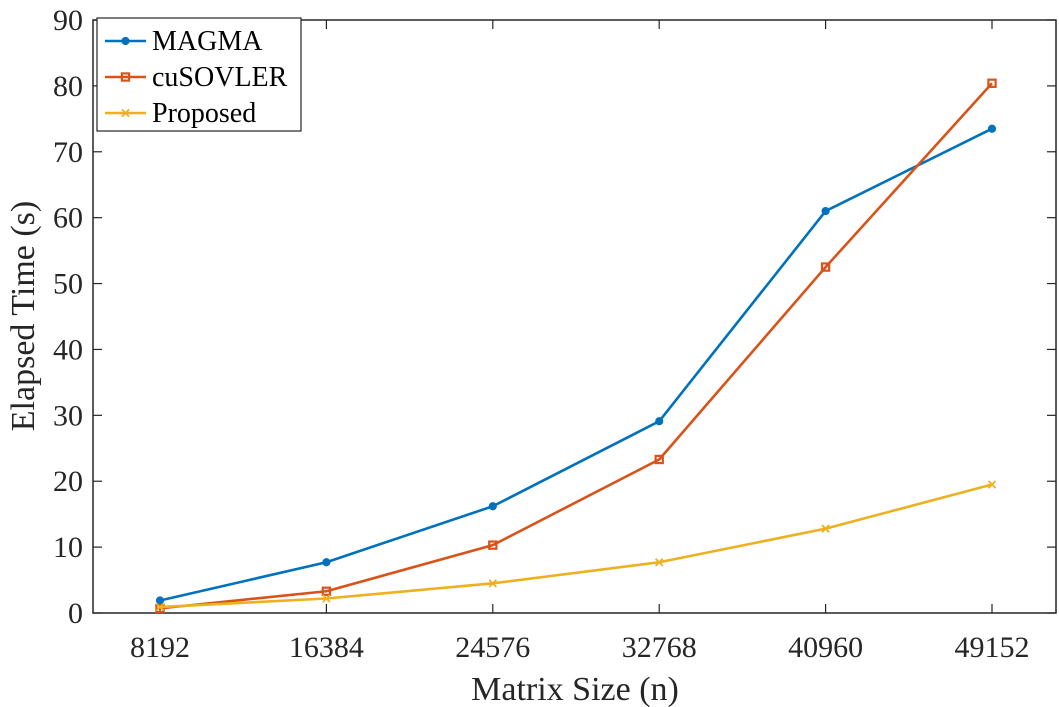  Describe the element at coordinates (992, 647) in the screenshot. I see `x-tick-label: 49152` at that location.